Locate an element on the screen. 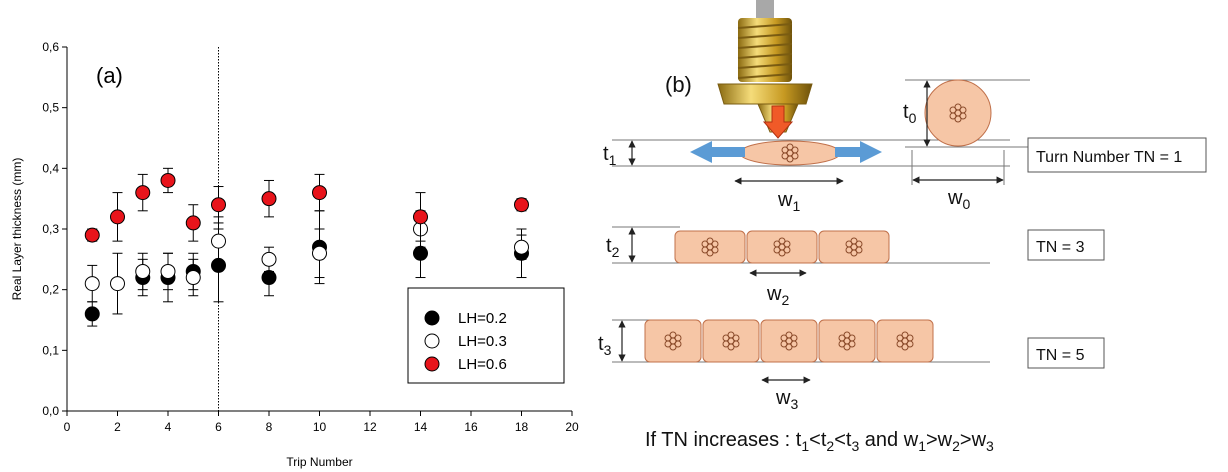 The width and height of the screenshot is (1228, 472). y-axis-label: Real Layer thickness (mm) is located at coordinates (17, 229).